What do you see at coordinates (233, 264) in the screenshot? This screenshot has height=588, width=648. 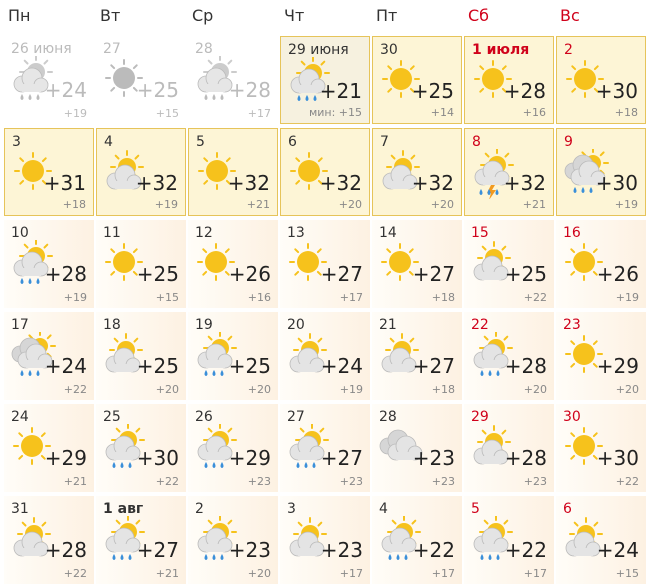 I see `day-cell: 12 +26 +16` at bounding box center [233, 264].